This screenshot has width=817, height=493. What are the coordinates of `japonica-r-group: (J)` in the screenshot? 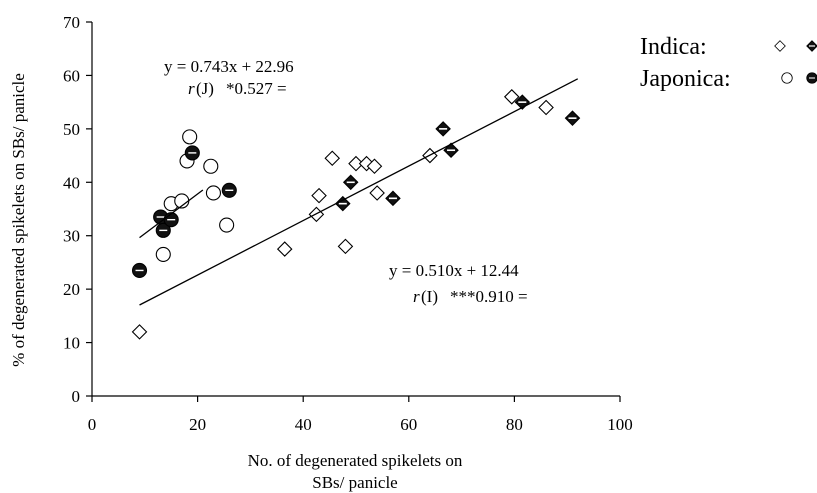 It's located at (205, 88).